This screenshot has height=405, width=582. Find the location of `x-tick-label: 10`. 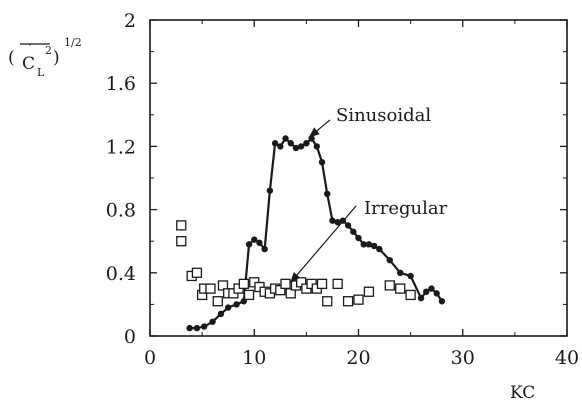

x-tick-label: 10 is located at coordinates (254, 358).